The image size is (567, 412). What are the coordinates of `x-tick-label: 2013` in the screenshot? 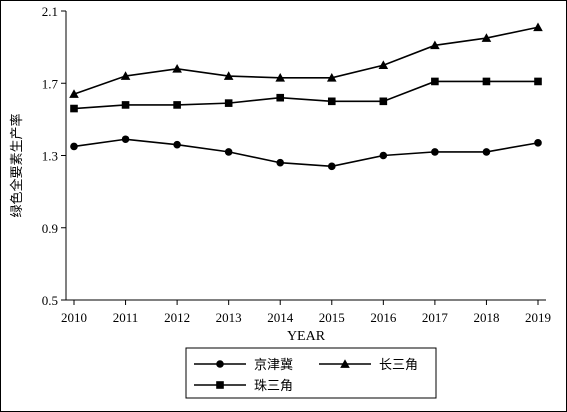 It's located at (229, 317).